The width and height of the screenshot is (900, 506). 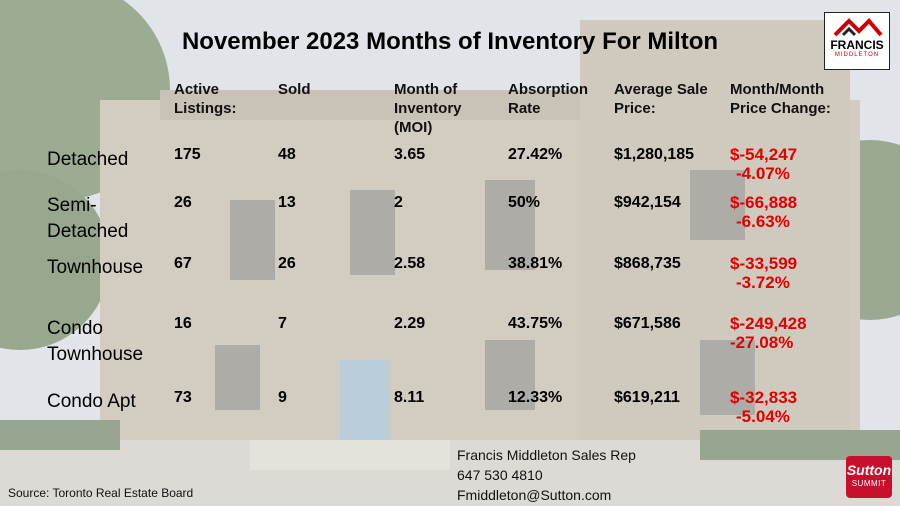 I want to click on cell-absorption: 12.33%, so click(x=535, y=397).